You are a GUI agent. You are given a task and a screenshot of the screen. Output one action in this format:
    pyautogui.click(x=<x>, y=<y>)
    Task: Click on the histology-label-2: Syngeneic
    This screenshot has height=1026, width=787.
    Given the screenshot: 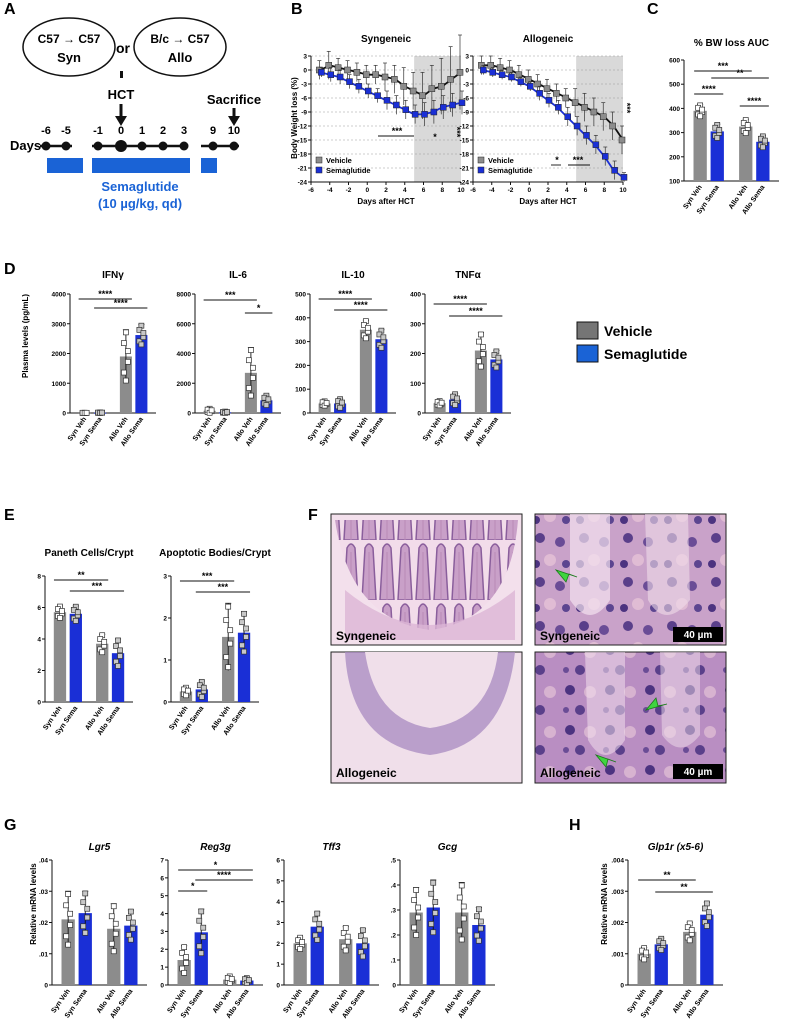 What is the action you would take?
    pyautogui.click(x=570, y=636)
    